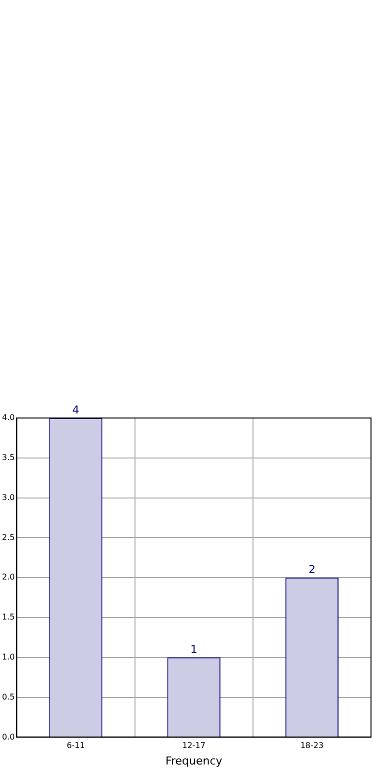 The image size is (390, 780). I want to click on data-label: 4, so click(76, 409).